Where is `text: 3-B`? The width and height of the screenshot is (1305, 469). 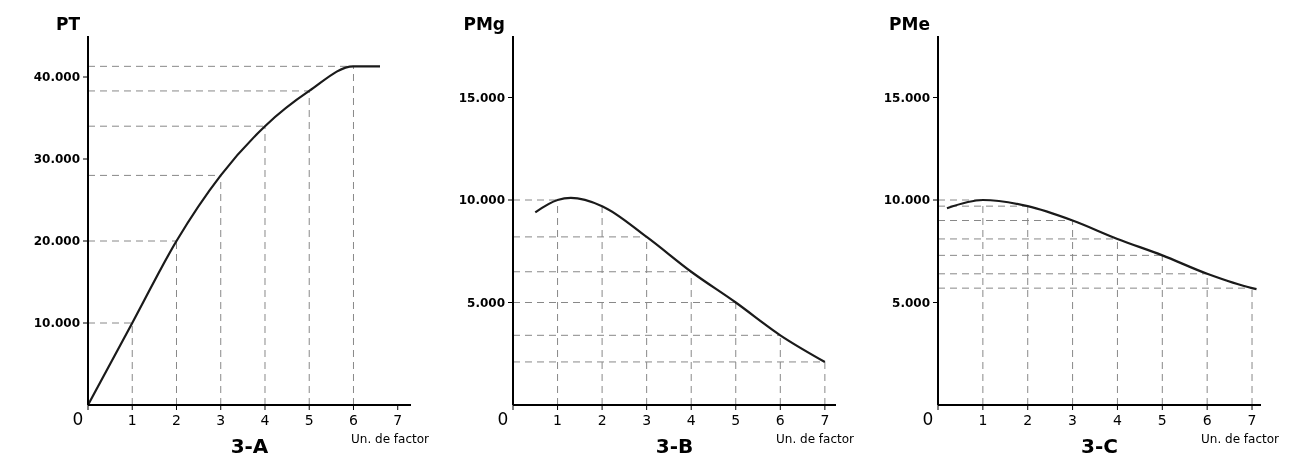
text: 3-B is located at coordinates (674, 446).